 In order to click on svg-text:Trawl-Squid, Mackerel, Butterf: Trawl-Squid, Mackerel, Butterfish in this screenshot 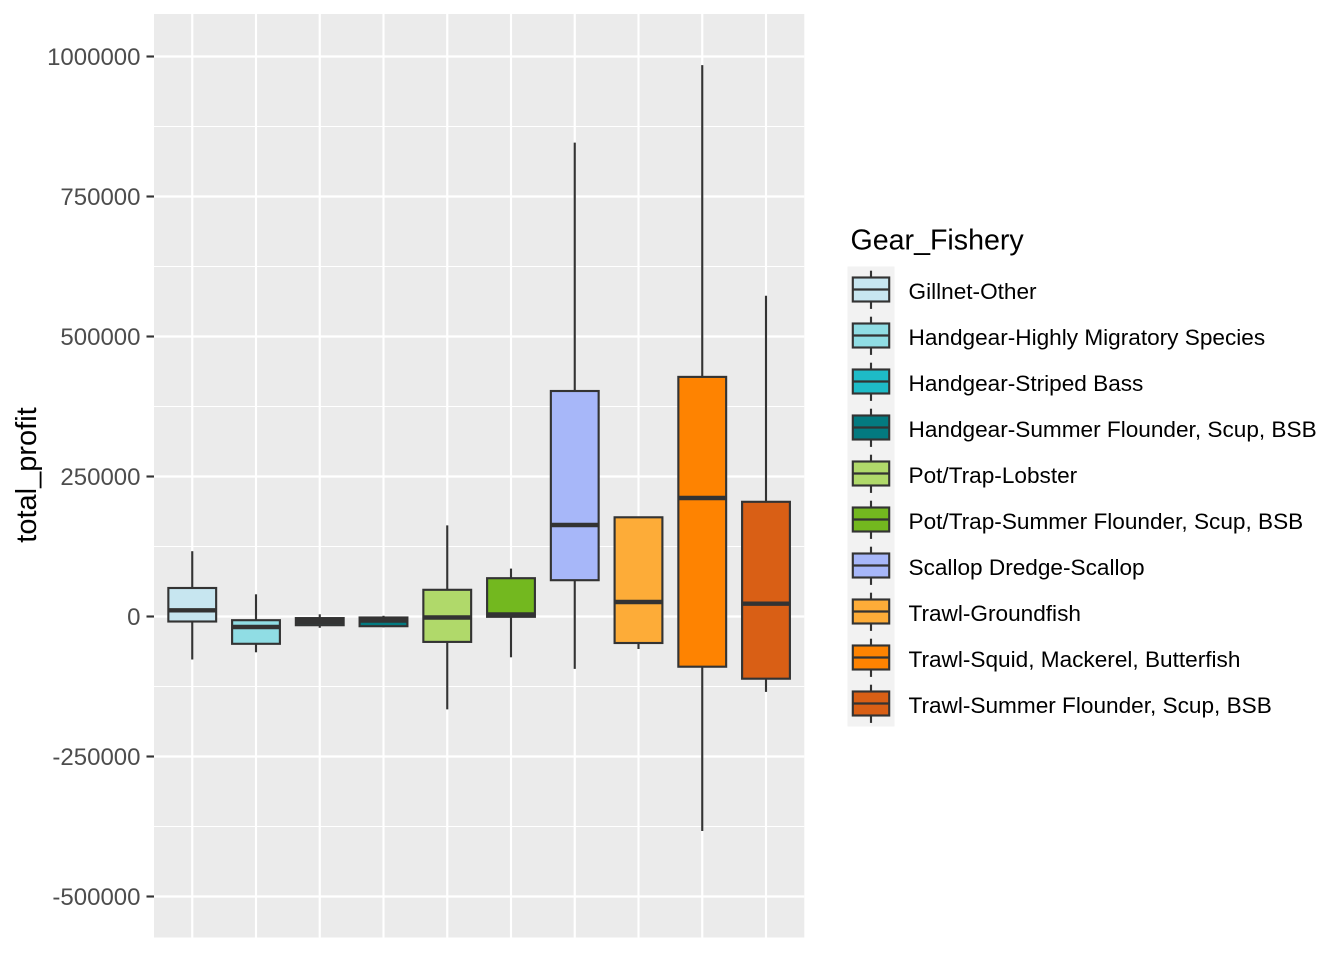, I will do `click(1075, 659)`.